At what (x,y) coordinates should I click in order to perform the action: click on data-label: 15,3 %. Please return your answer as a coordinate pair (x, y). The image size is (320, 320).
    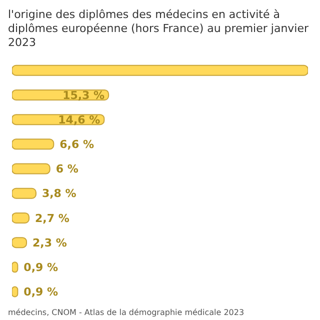
    Looking at the image, I should click on (83, 95).